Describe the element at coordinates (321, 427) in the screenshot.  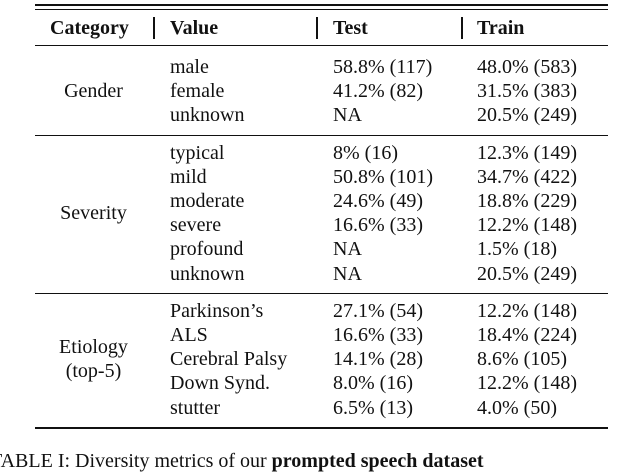
I see `bottom-rule` at that location.